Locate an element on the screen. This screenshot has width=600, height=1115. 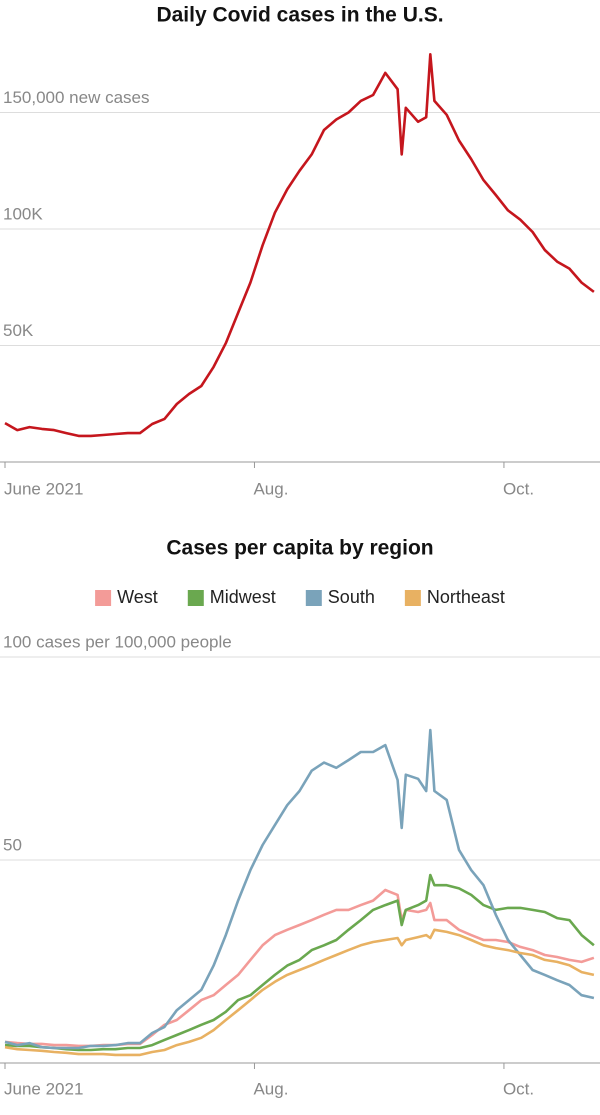
legend-label: South is located at coordinates (351, 597).